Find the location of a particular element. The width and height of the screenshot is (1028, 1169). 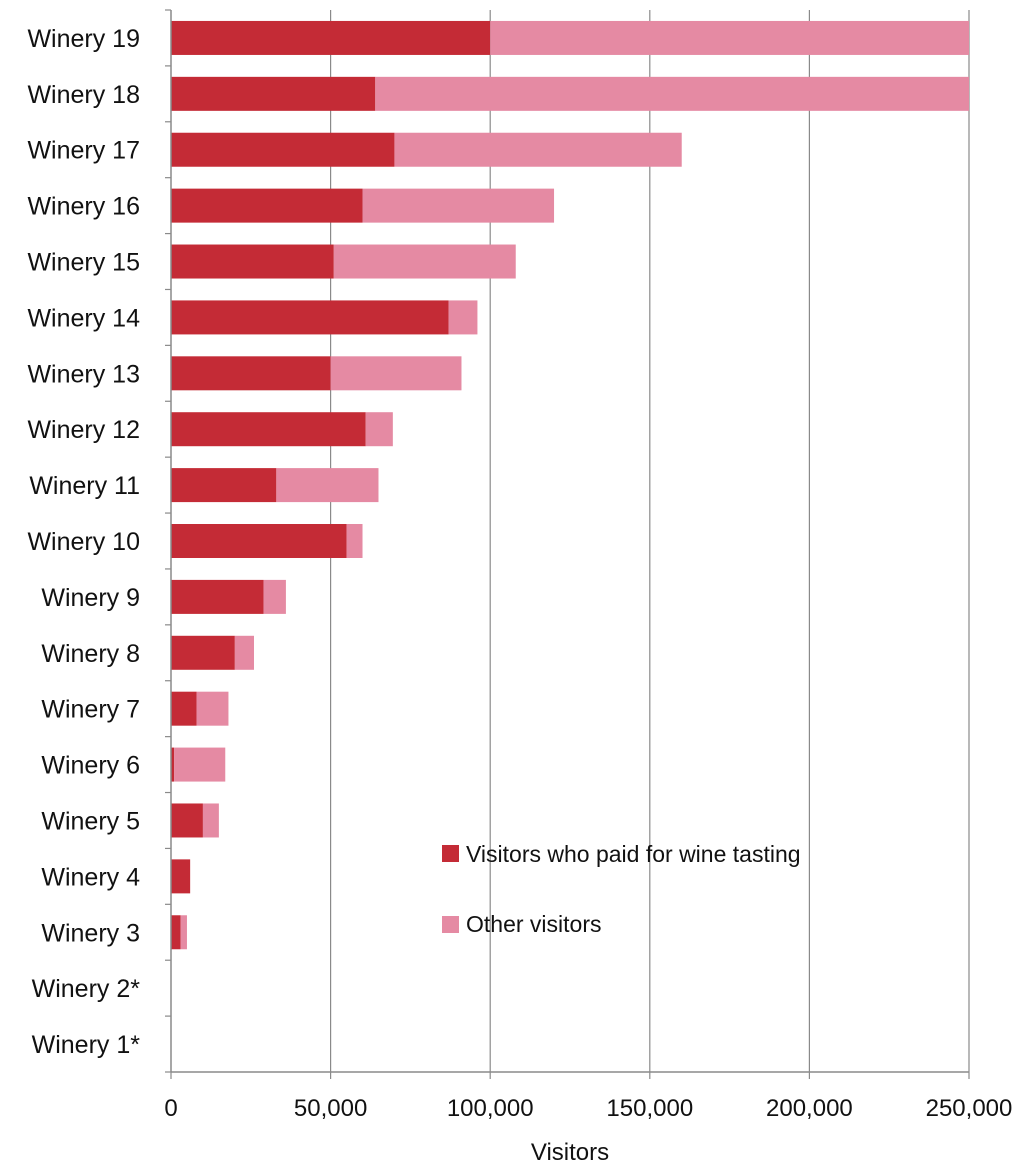

category-label: Winery 9 is located at coordinates (90, 598).